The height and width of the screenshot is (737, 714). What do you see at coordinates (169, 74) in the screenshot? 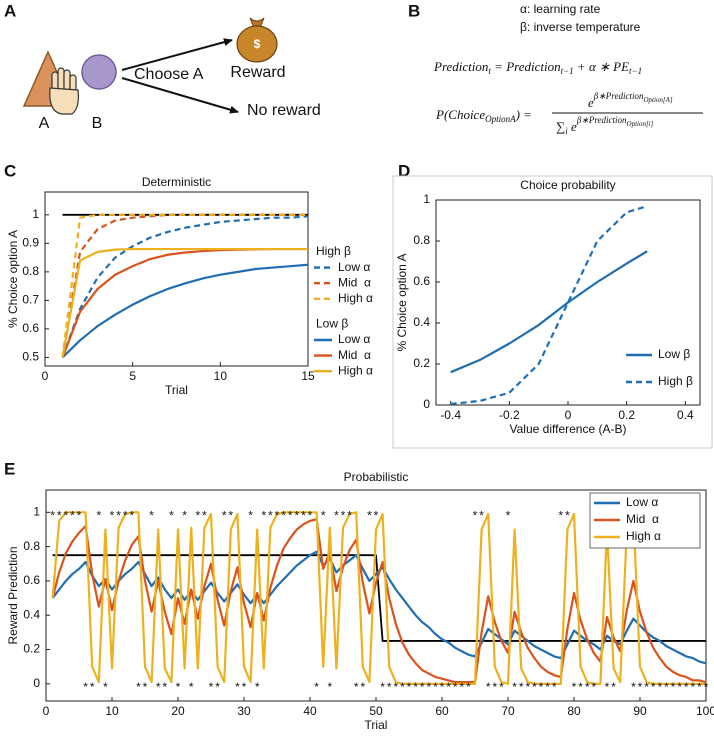
I see `action-label: Choose A` at bounding box center [169, 74].